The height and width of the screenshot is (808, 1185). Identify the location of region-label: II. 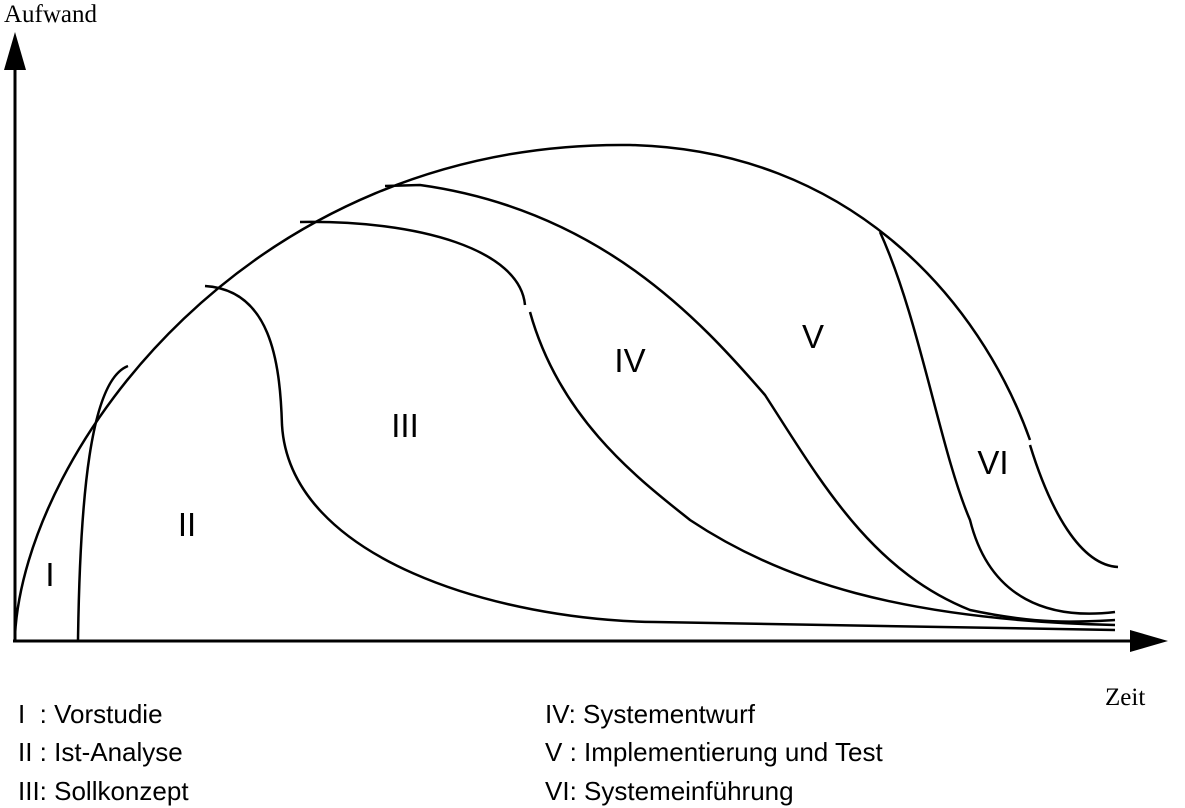
(187, 524).